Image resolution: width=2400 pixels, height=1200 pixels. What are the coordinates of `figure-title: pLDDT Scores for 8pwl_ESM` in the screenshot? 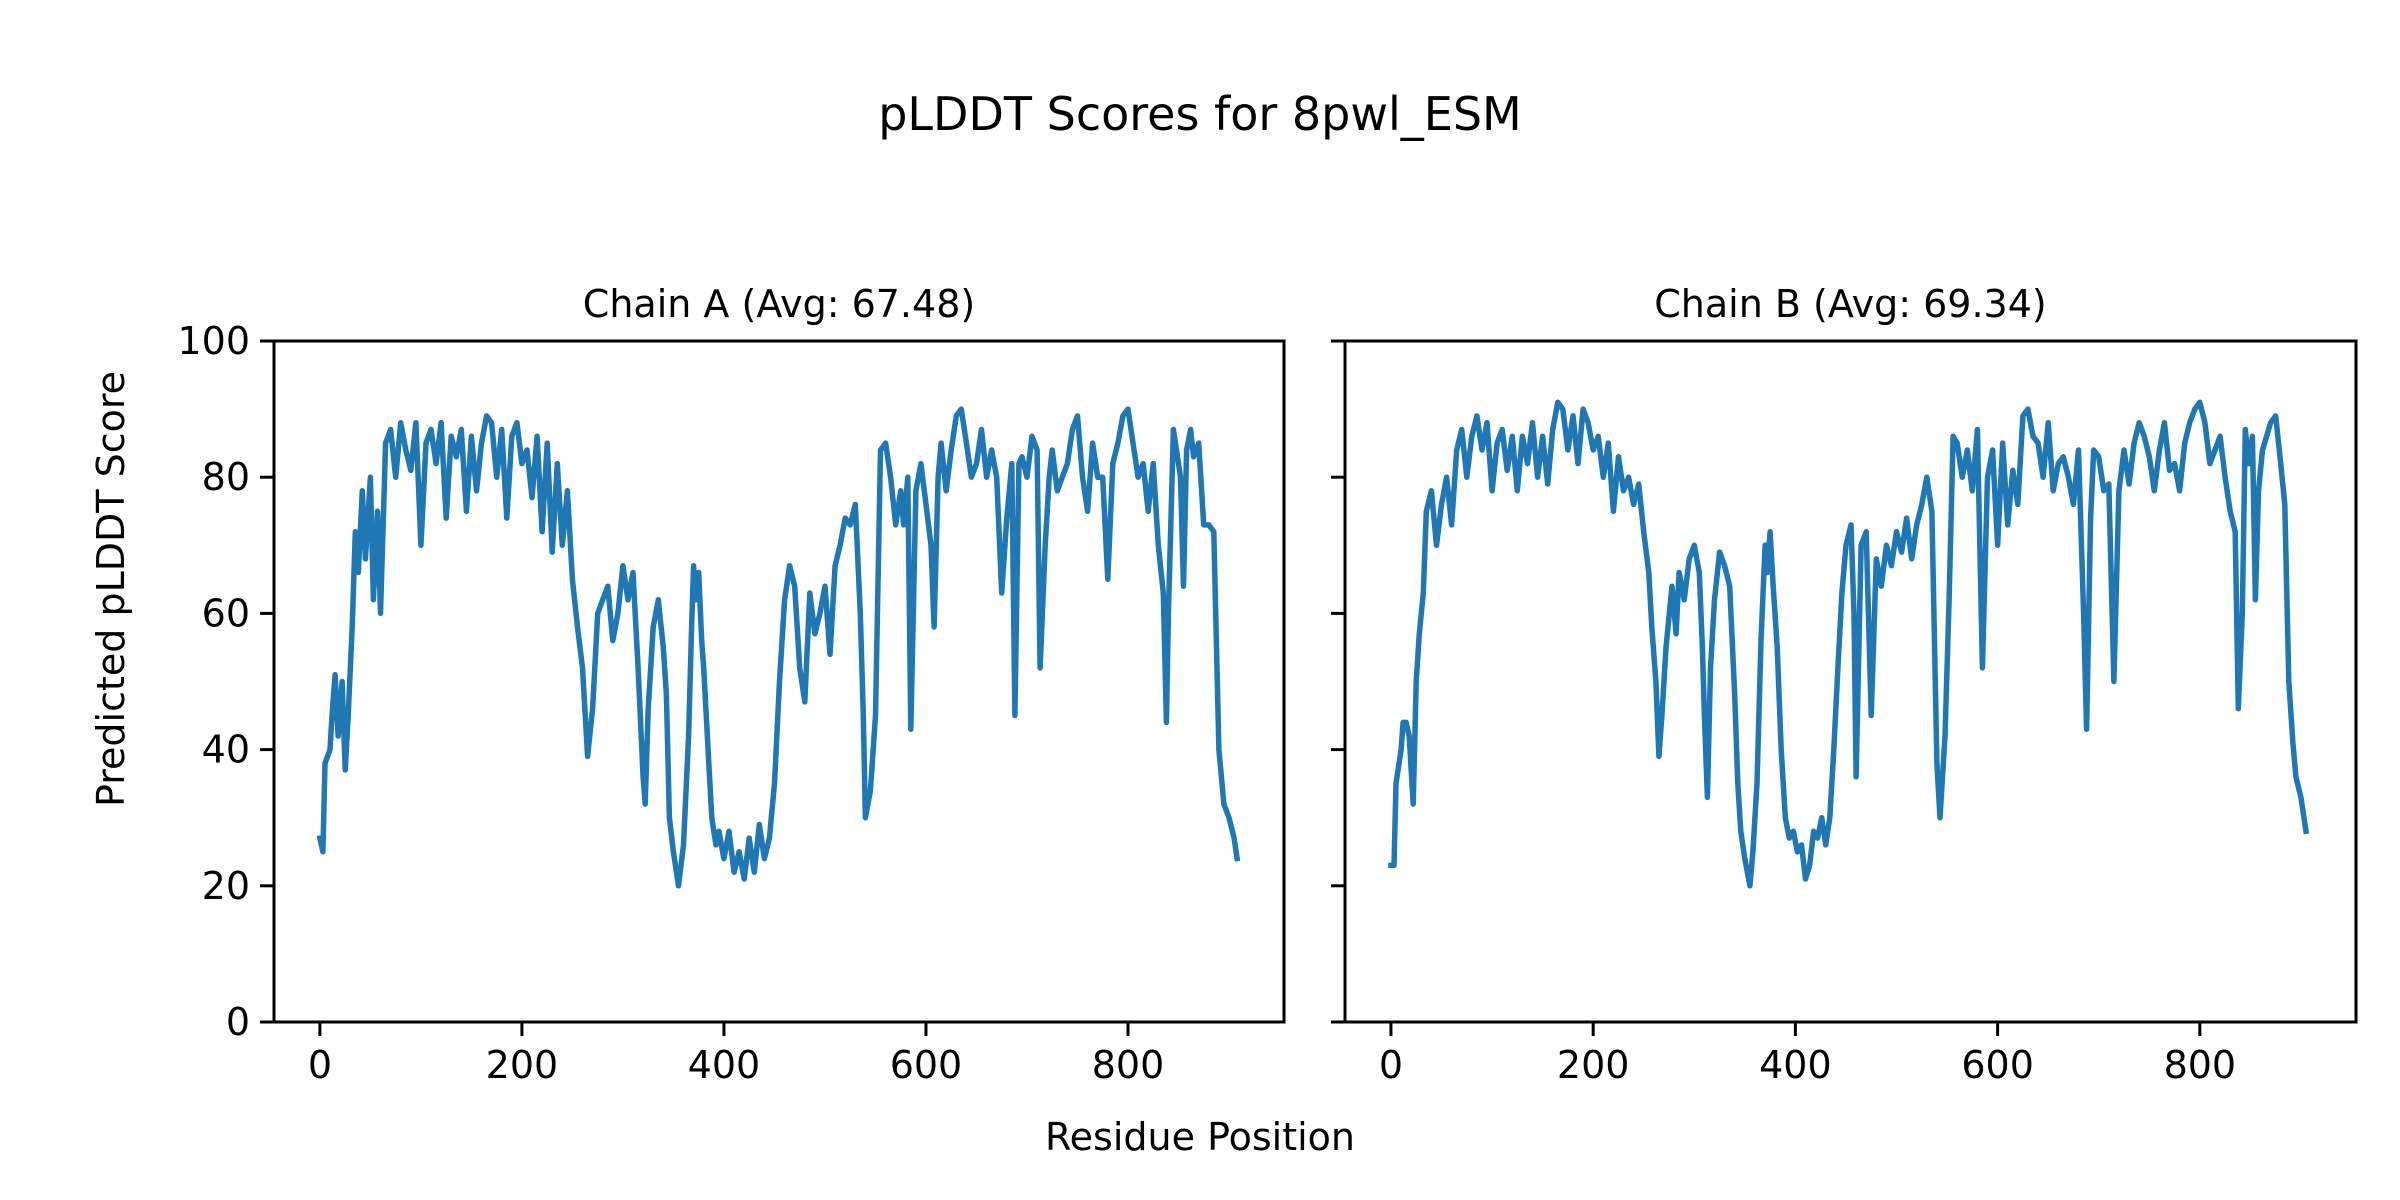 It's located at (1200, 114).